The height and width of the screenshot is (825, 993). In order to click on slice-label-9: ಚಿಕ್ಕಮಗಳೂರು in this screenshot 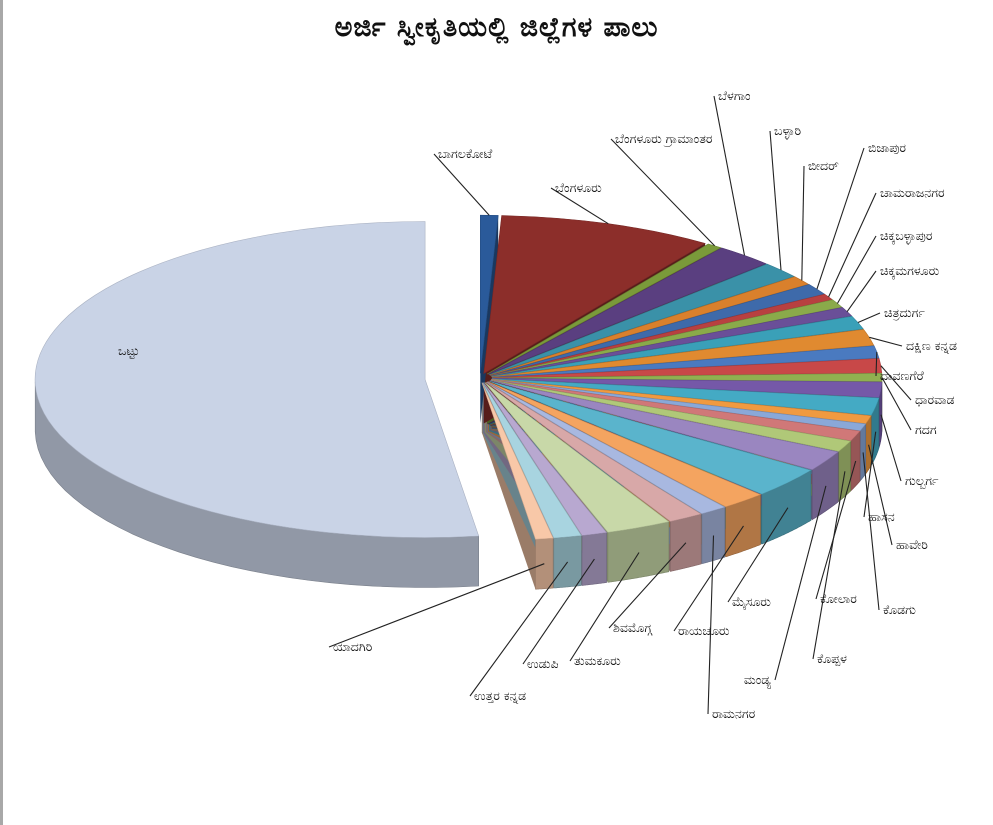, I will do `click(909, 271)`.